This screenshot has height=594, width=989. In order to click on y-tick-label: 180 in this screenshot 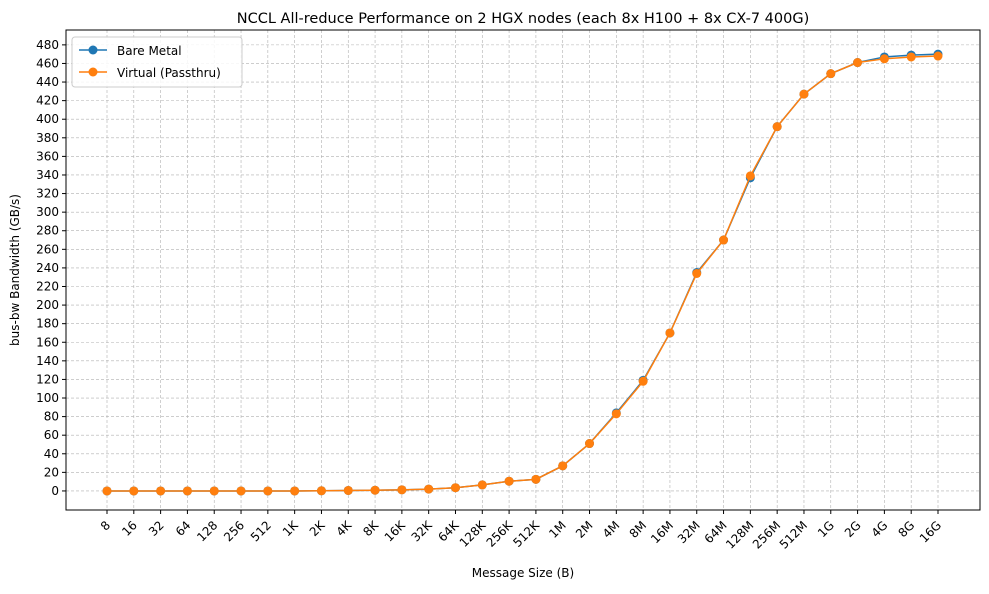, I will do `click(47, 324)`.